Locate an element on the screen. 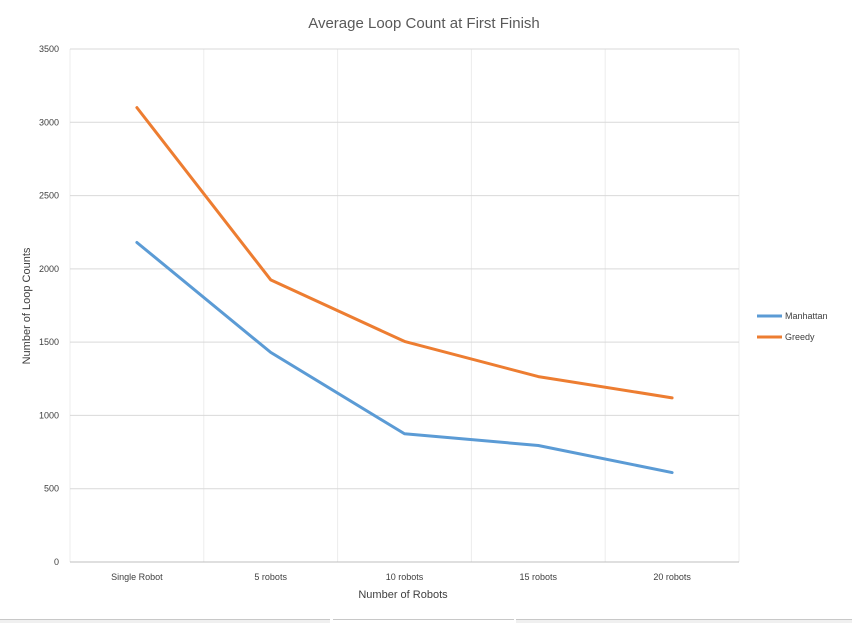 The height and width of the screenshot is (623, 852). legend: Manhattan Greedy is located at coordinates (792, 326).